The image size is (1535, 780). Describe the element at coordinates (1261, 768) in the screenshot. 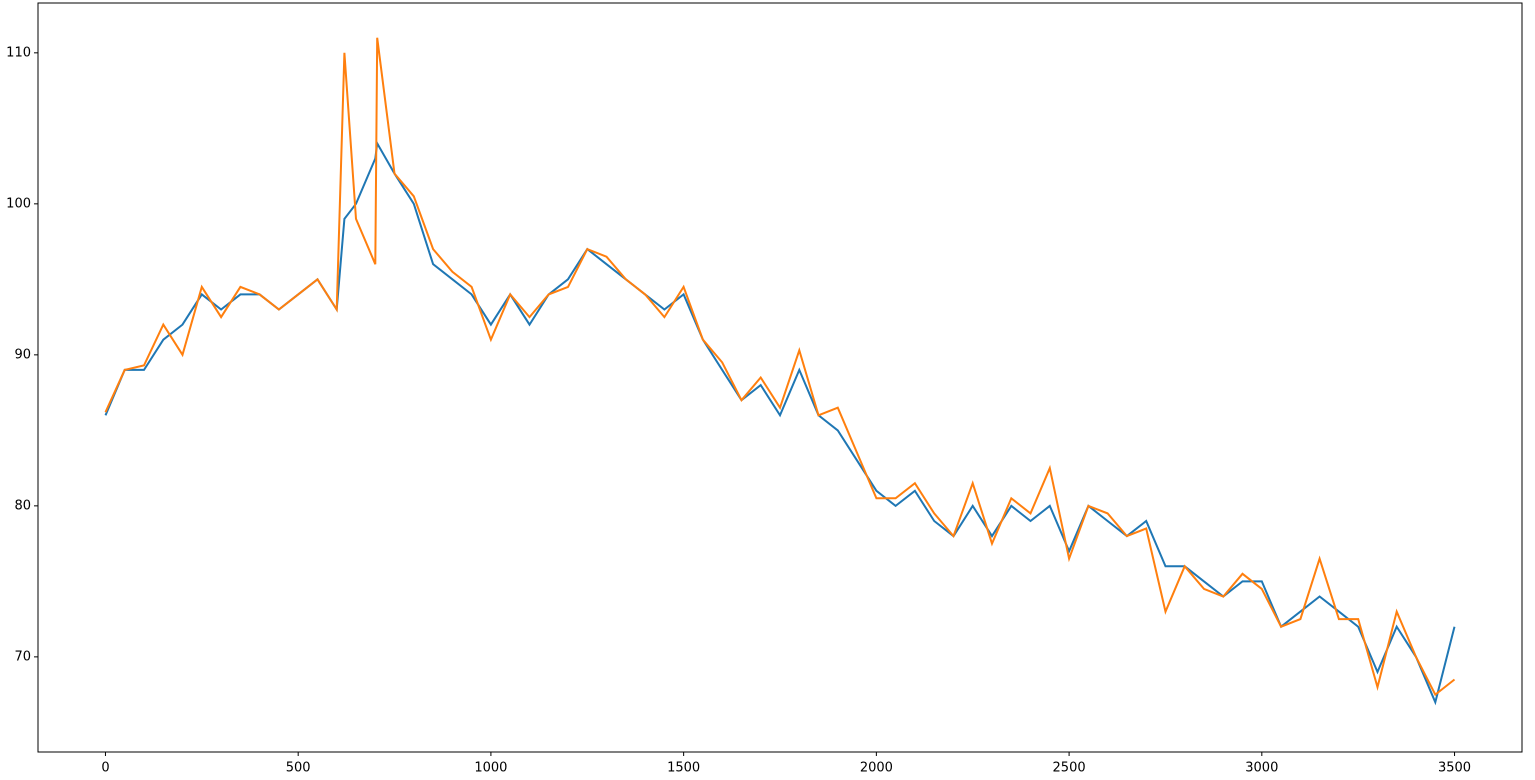

I see `x-tick-label: 3000` at that location.